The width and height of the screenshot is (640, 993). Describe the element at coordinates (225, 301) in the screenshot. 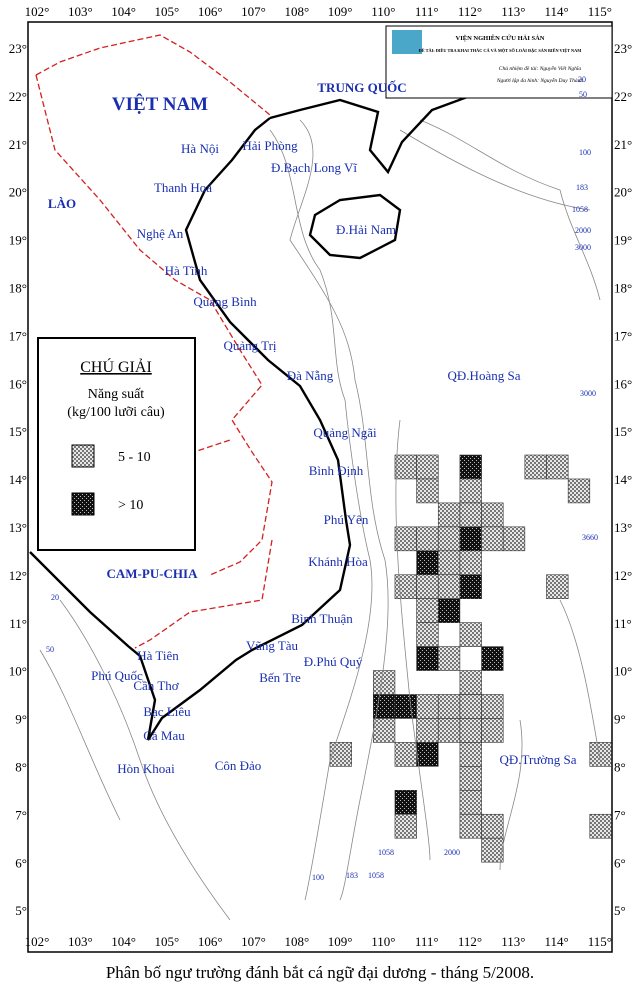

I see `place-label: Quảng Bình` at that location.